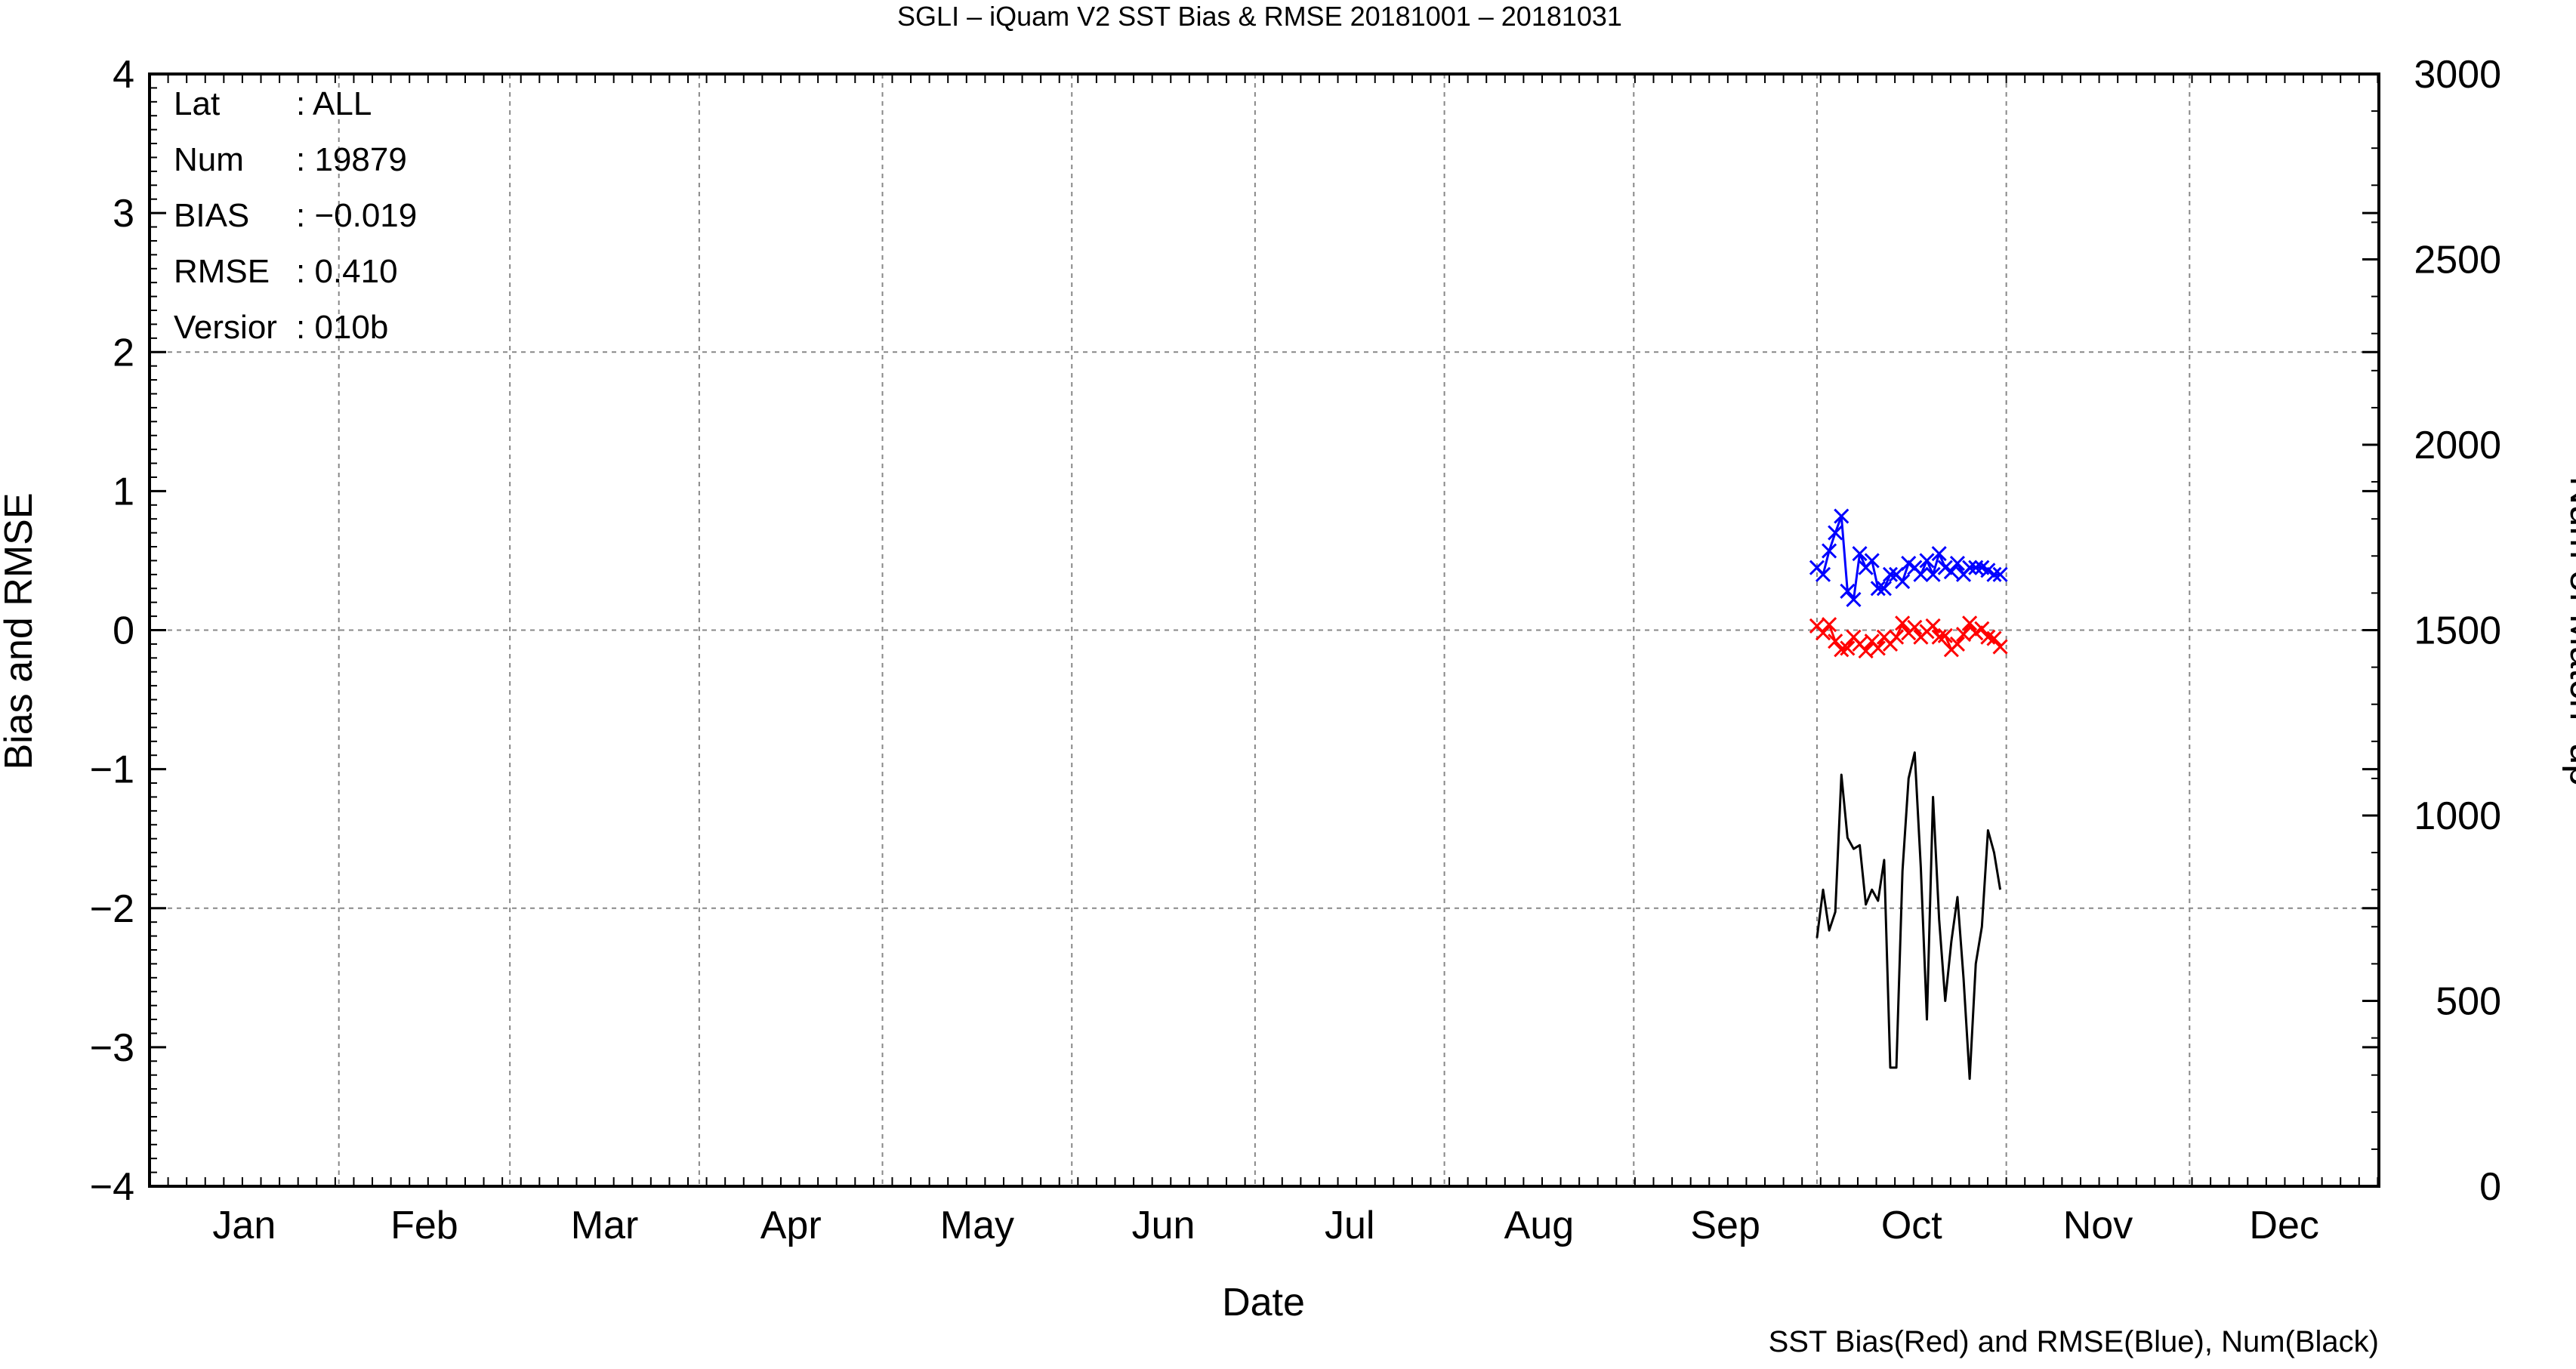 The width and height of the screenshot is (2576, 1369). What do you see at coordinates (2098, 1225) in the screenshot?
I see `x-tick-label: Nov` at bounding box center [2098, 1225].